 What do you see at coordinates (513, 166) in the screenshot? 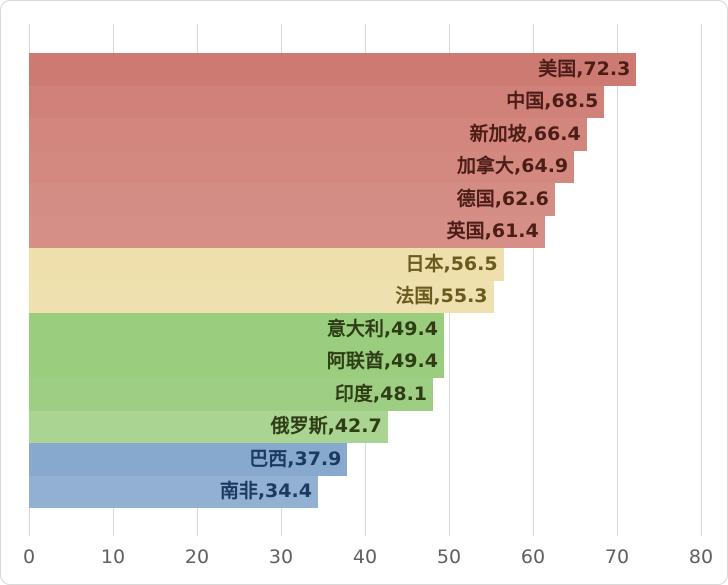
I see `bar-data-label: 加拿大,64.9` at bounding box center [513, 166].